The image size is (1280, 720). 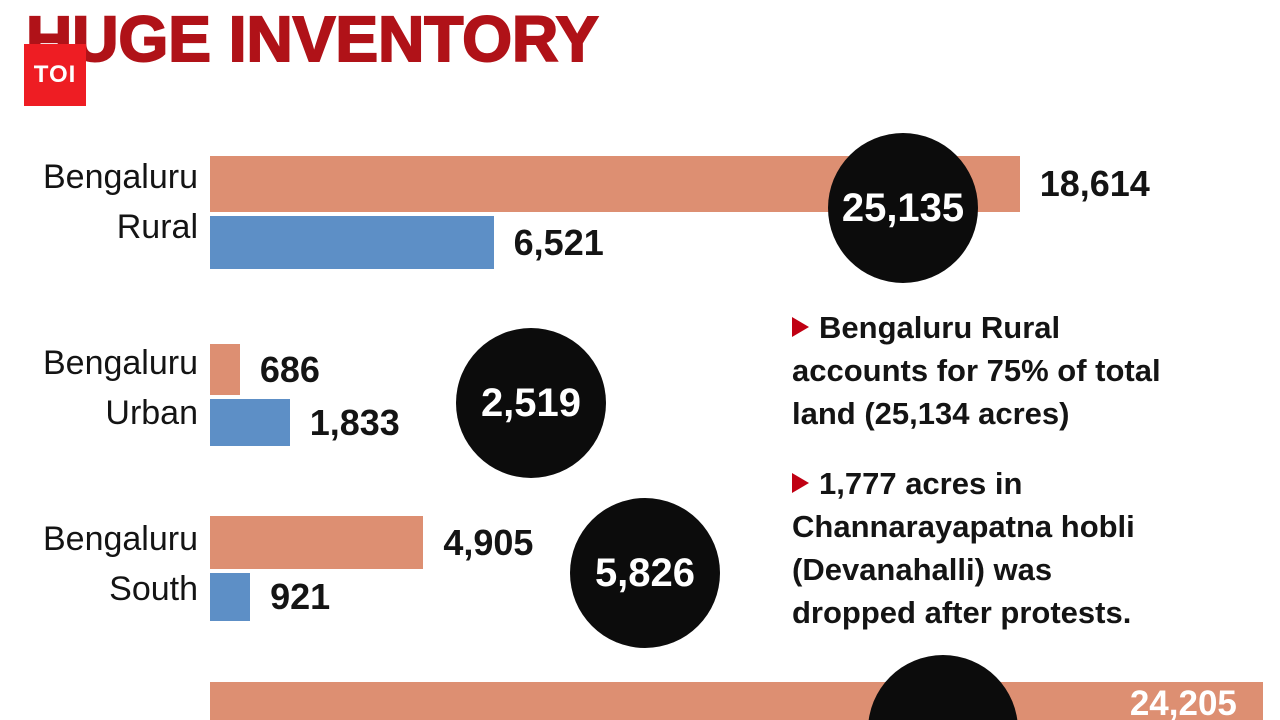 I want to click on bar-urban-blue, so click(x=250, y=422).